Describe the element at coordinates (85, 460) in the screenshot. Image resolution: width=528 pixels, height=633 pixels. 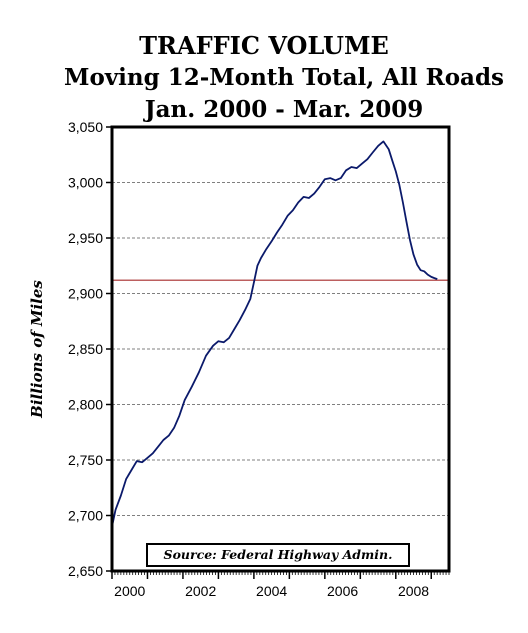
I see `y-tick-label: 2,750` at that location.